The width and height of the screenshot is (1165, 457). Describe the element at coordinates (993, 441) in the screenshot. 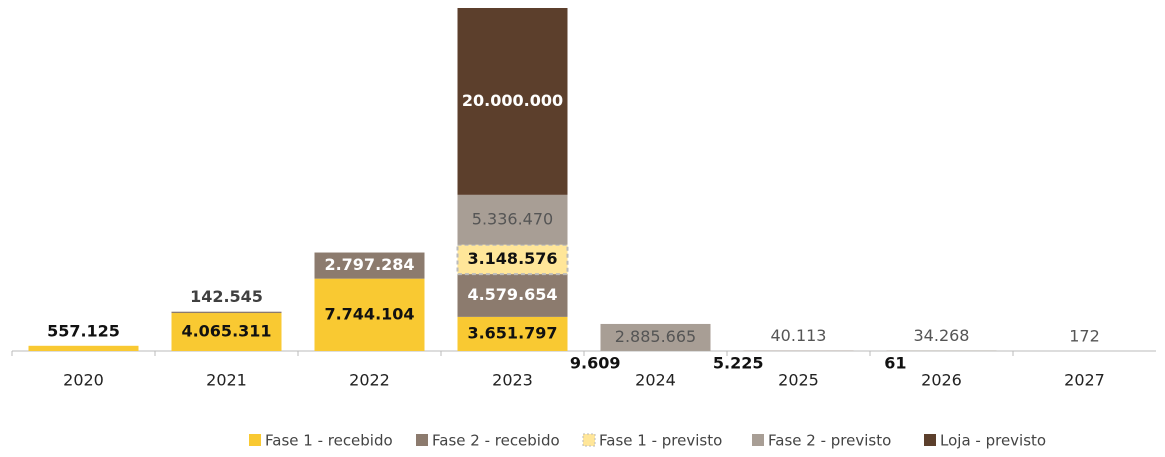

I see `legend-label: Loja - previsto` at that location.